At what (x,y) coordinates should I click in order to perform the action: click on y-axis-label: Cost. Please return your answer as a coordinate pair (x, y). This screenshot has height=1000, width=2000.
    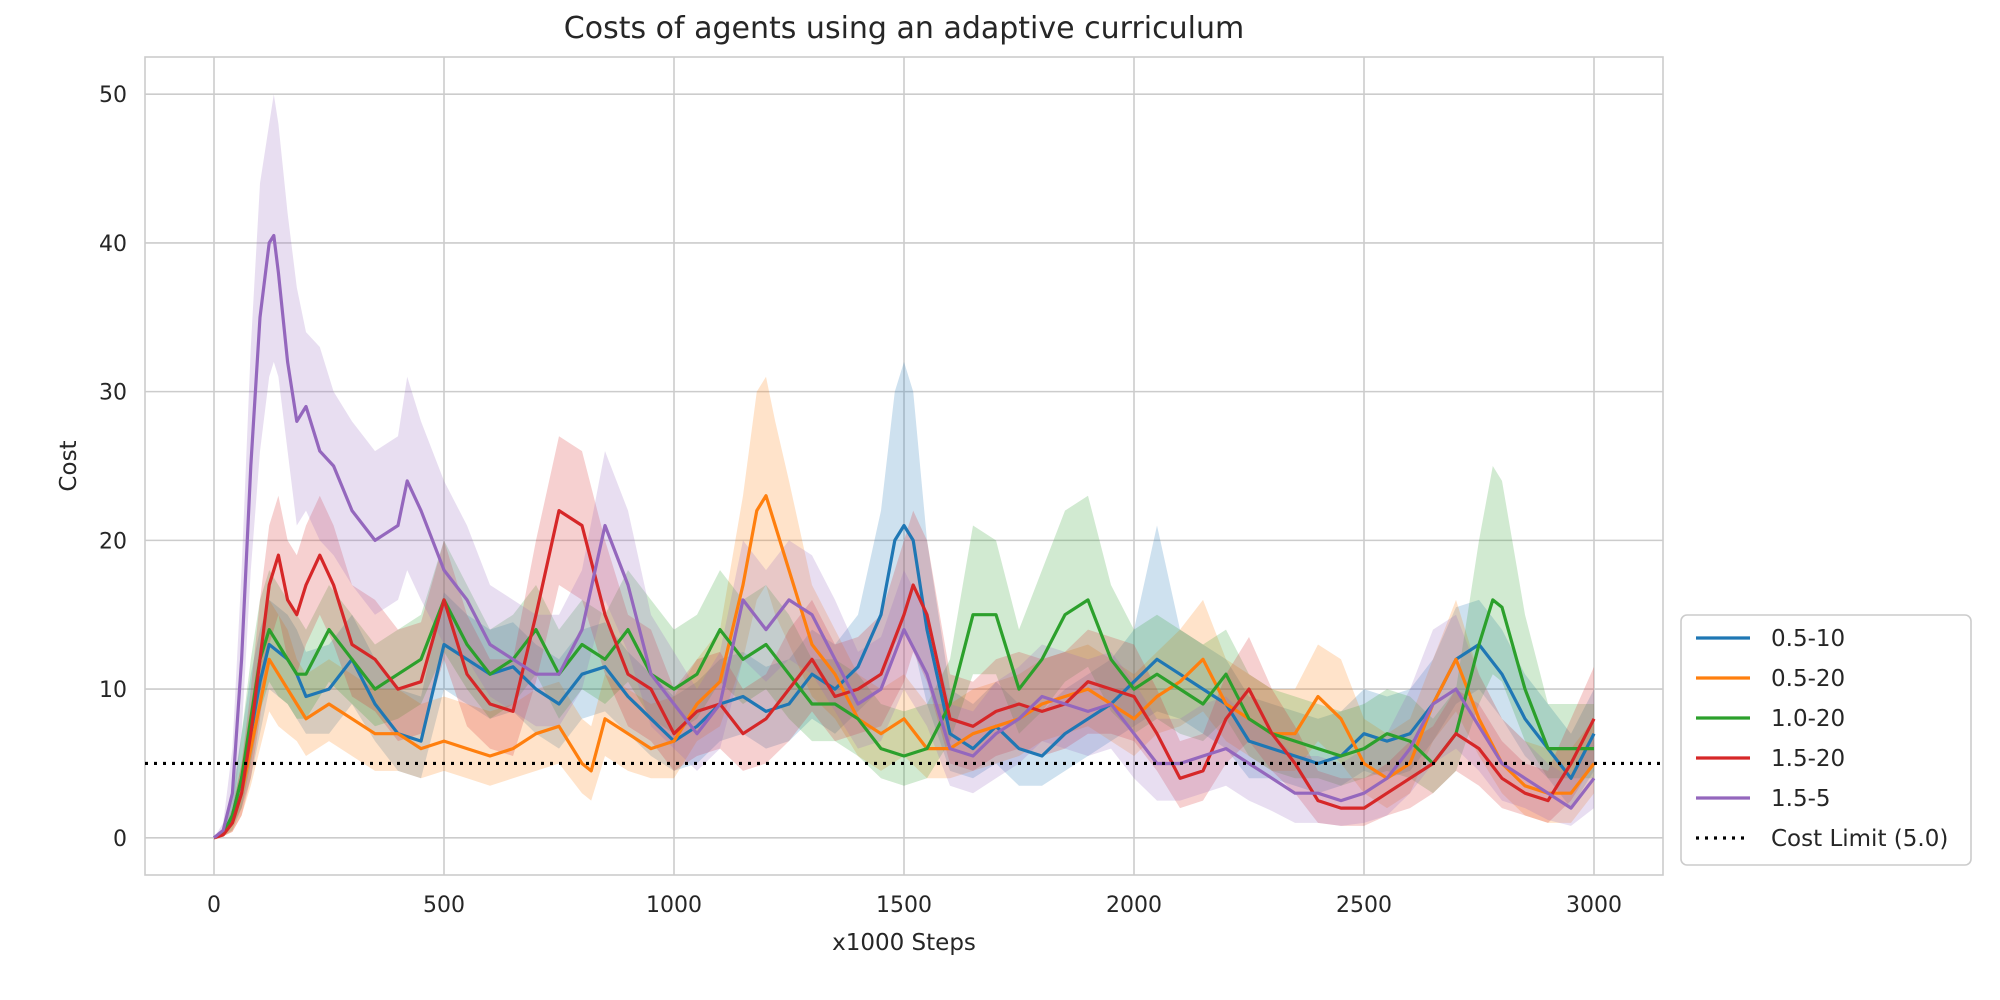
    Looking at the image, I should click on (69, 465).